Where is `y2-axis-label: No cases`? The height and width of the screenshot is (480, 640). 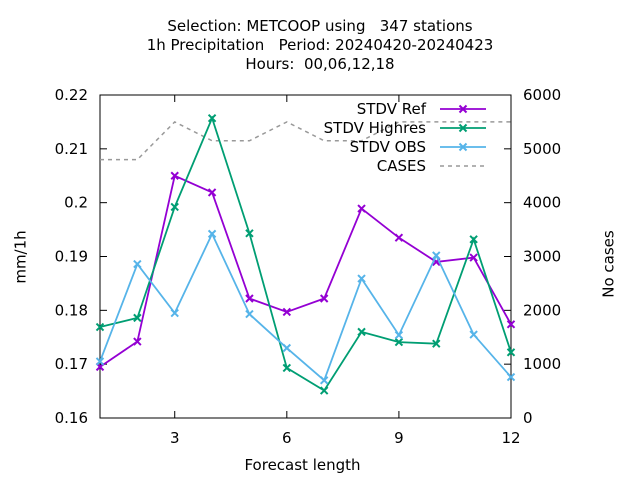 y2-axis-label: No cases is located at coordinates (608, 264).